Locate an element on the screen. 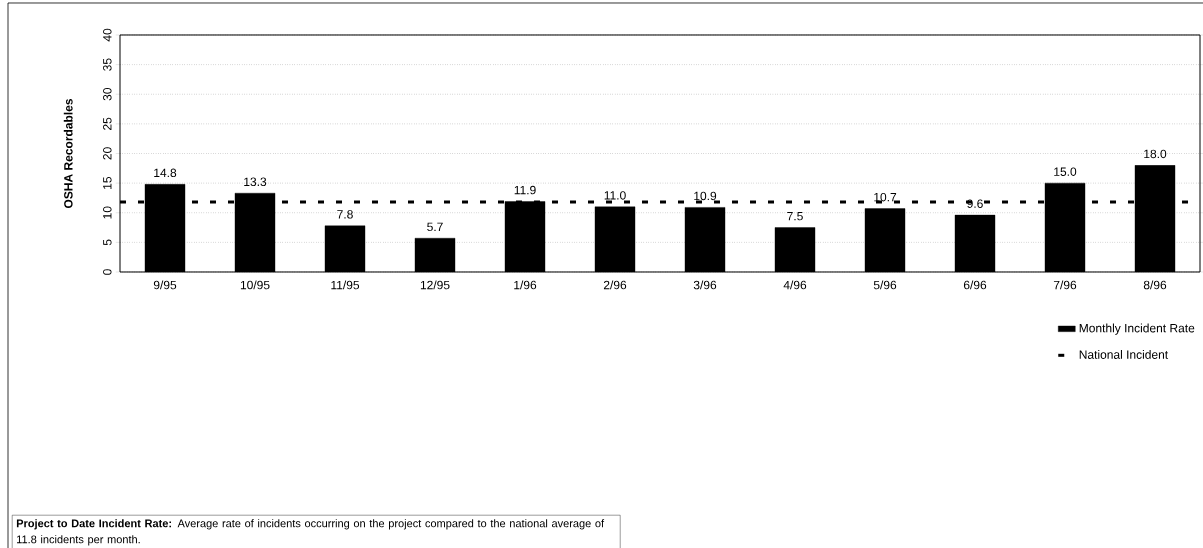  x-tick-label: 12/95 is located at coordinates (435, 285).